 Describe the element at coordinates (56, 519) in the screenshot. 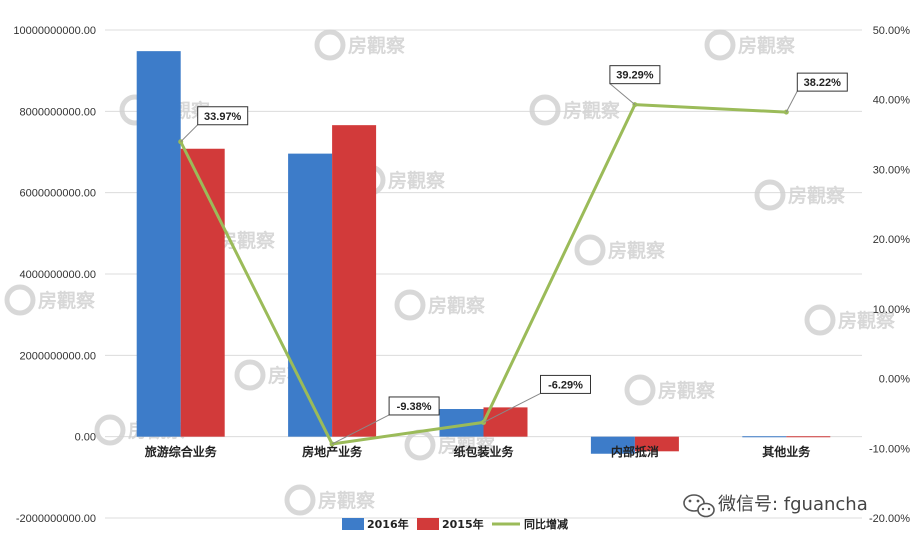

I see `left-axis-tick-label: -2000000000.00` at that location.